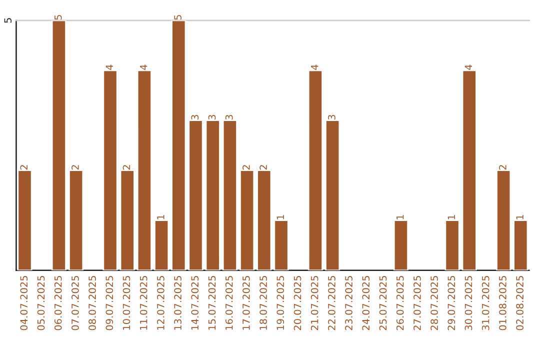 The width and height of the screenshot is (540, 340). Describe the element at coordinates (195, 303) in the screenshot. I see `x-tick-label: 14.07.2025` at that location.